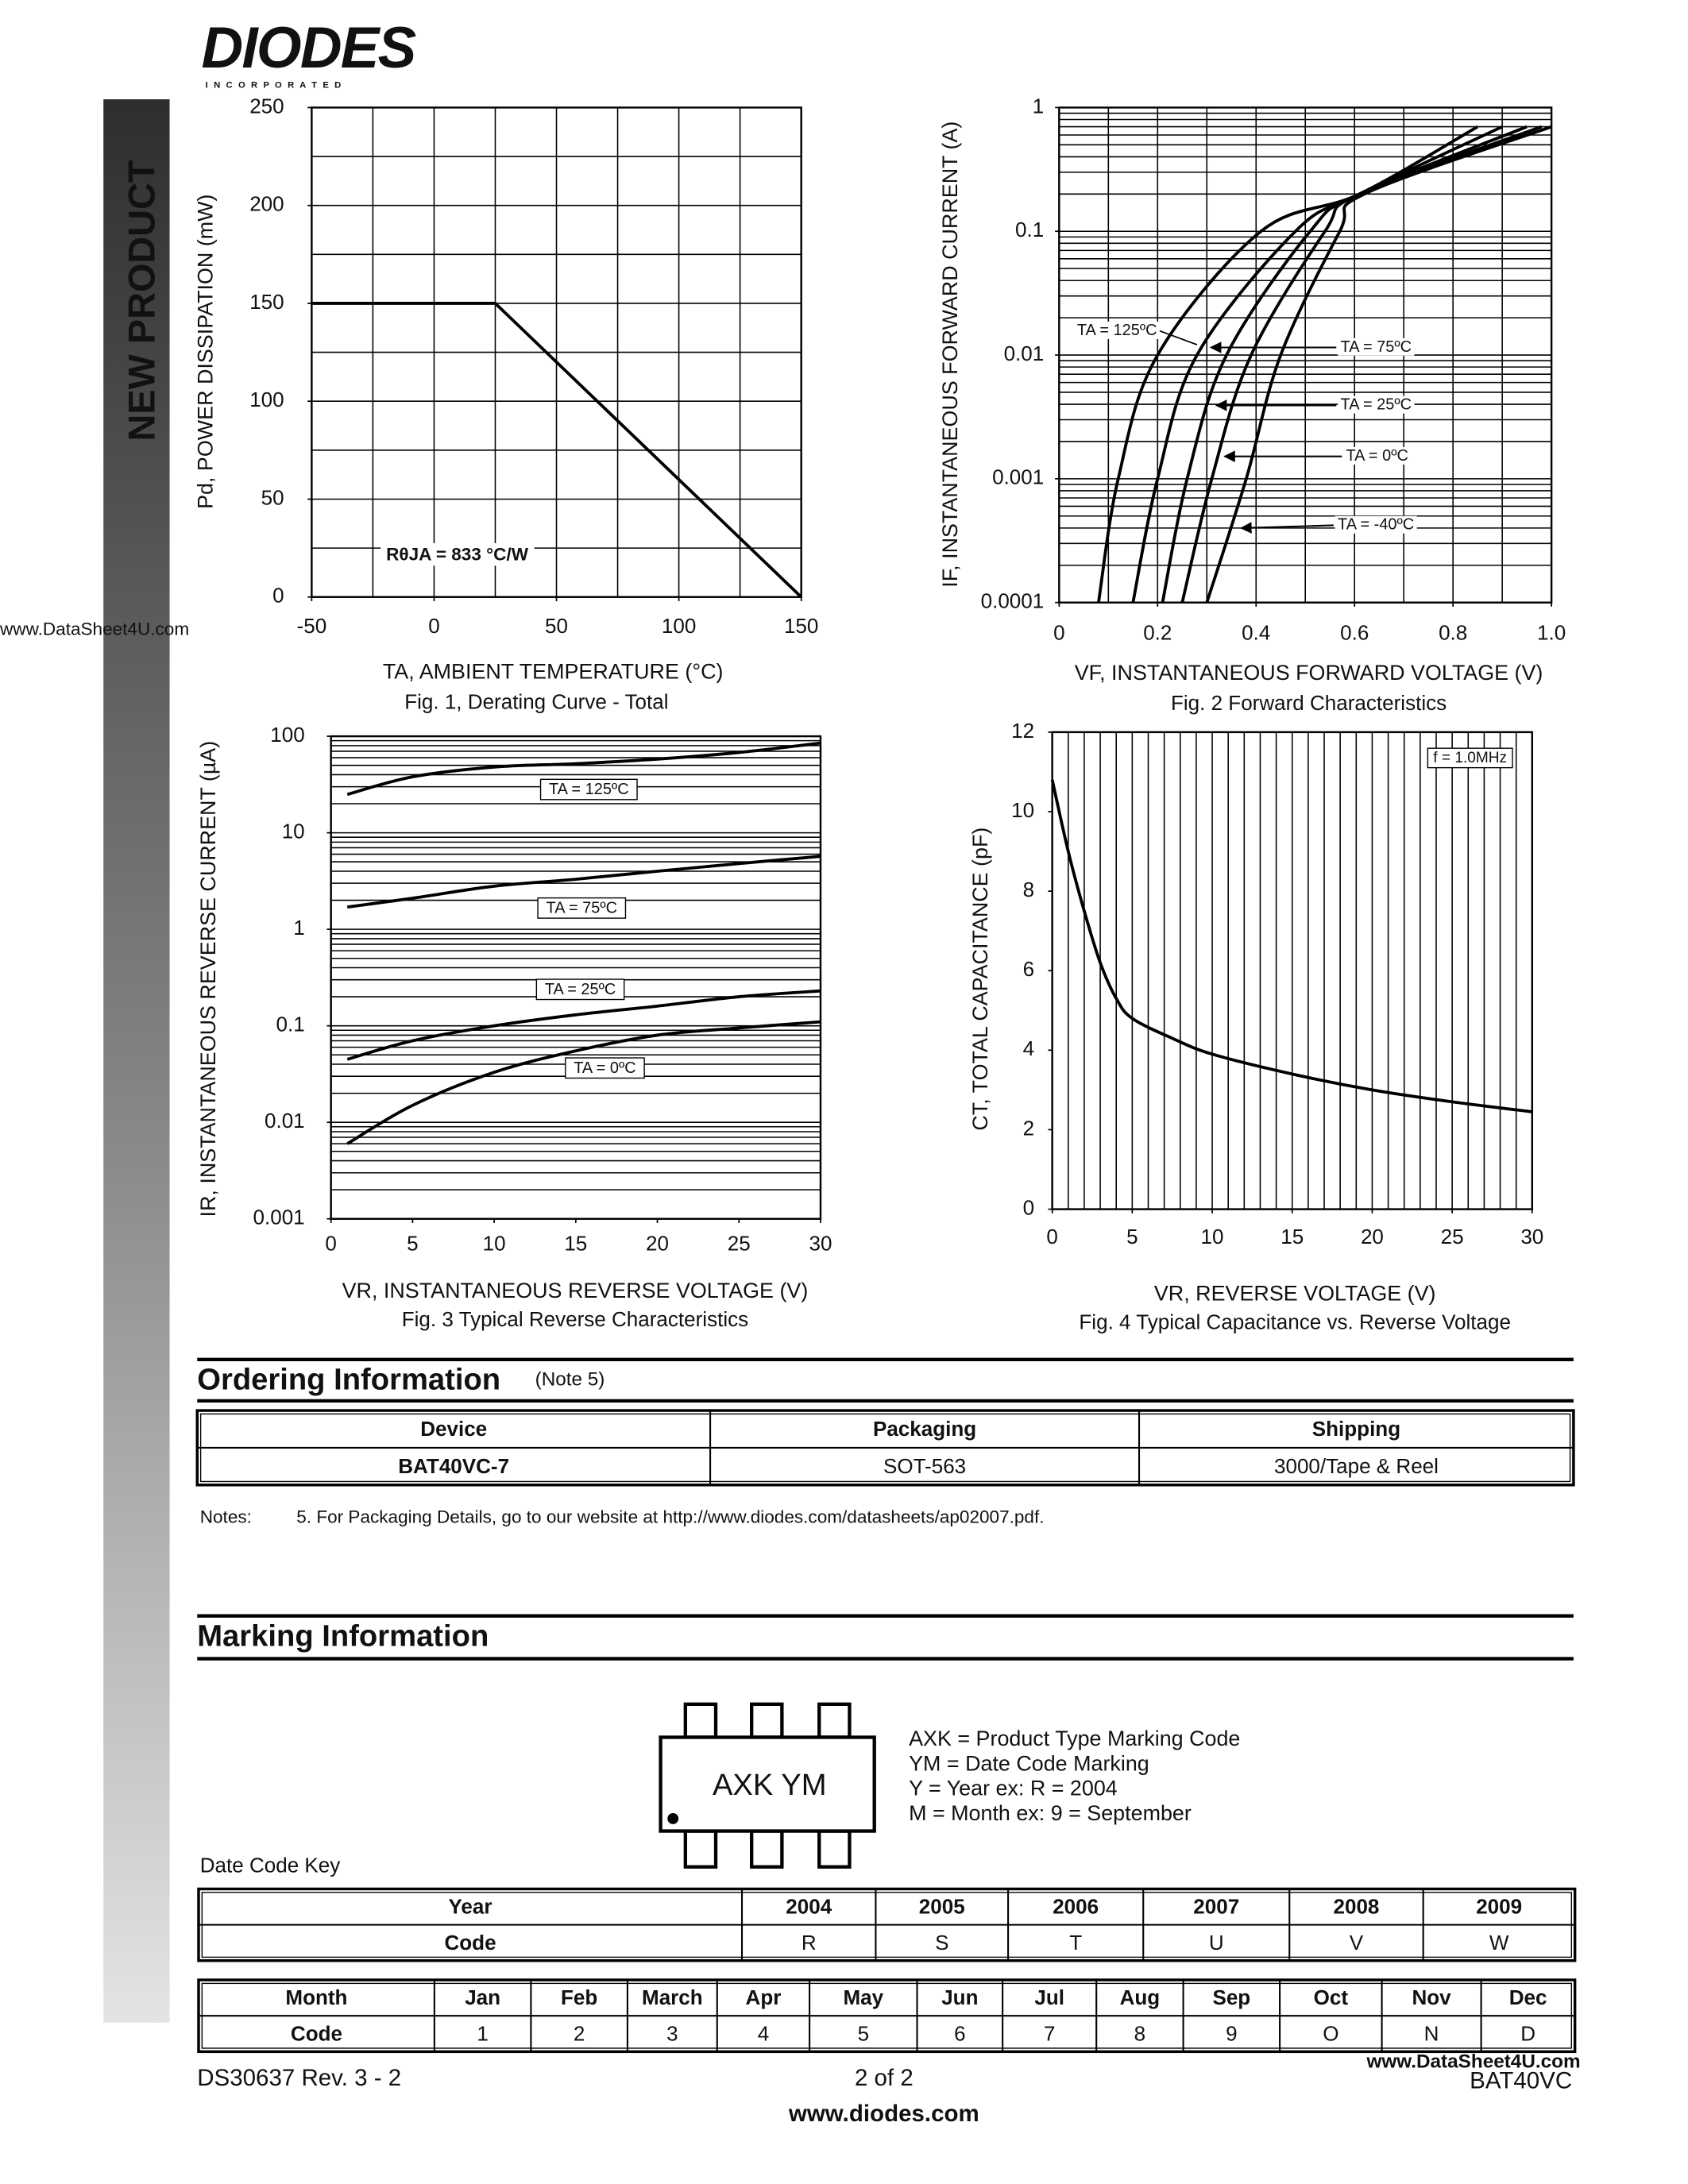 Image resolution: width=1688 pixels, height=2184 pixels. Describe the element at coordinates (1132, 1236) in the screenshot. I see `x-tick-label: 5` at that location.